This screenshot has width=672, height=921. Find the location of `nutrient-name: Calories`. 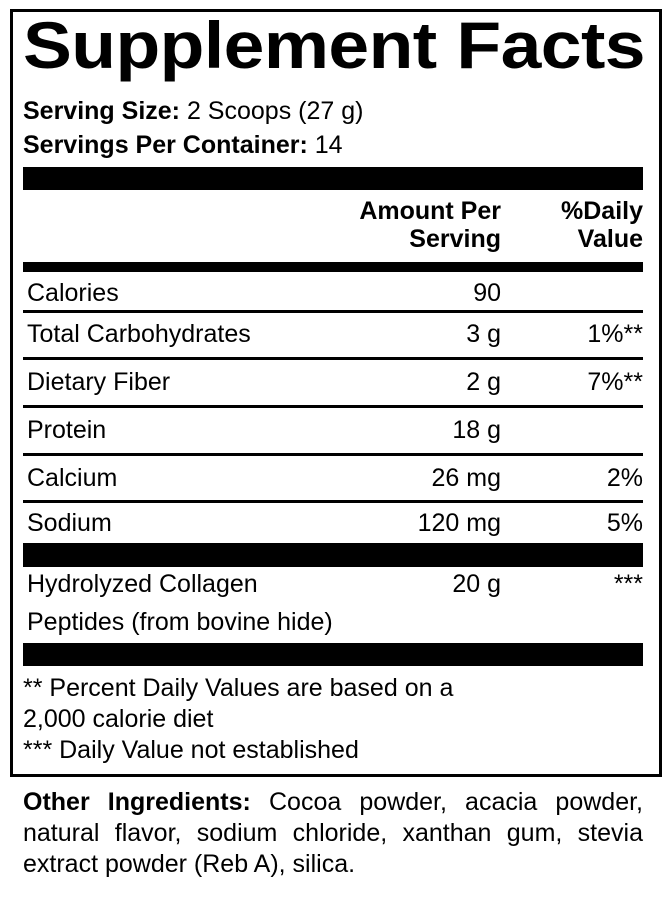

nutrient-name: Calories is located at coordinates (73, 293).